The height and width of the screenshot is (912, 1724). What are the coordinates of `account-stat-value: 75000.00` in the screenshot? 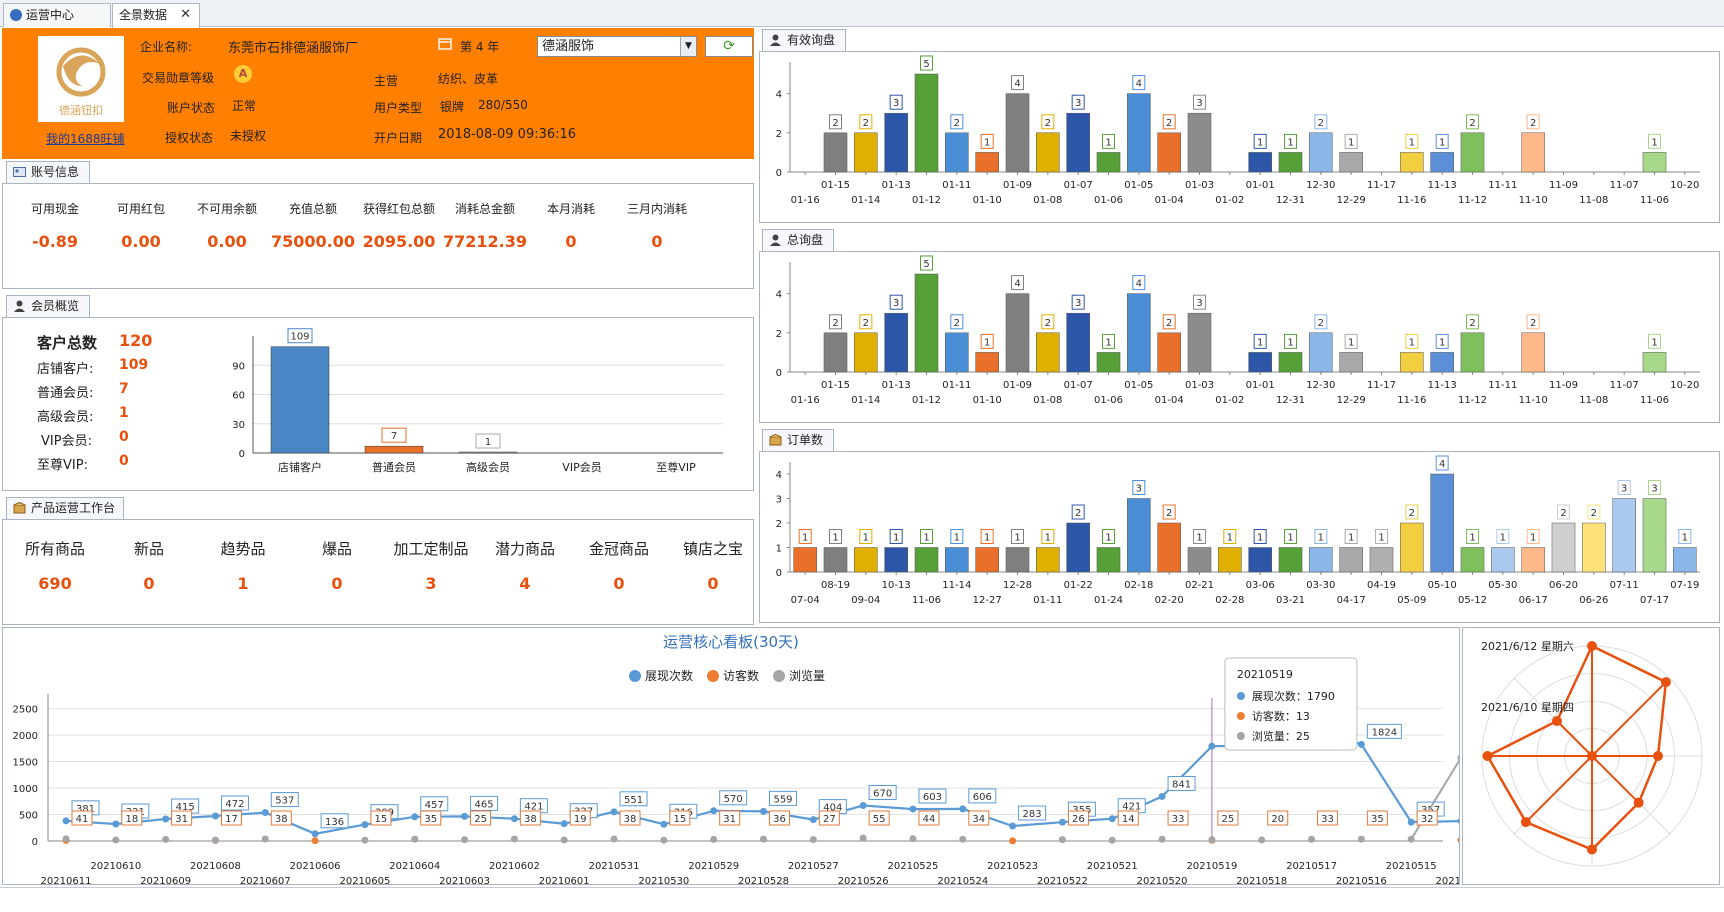 It's located at (312, 241).